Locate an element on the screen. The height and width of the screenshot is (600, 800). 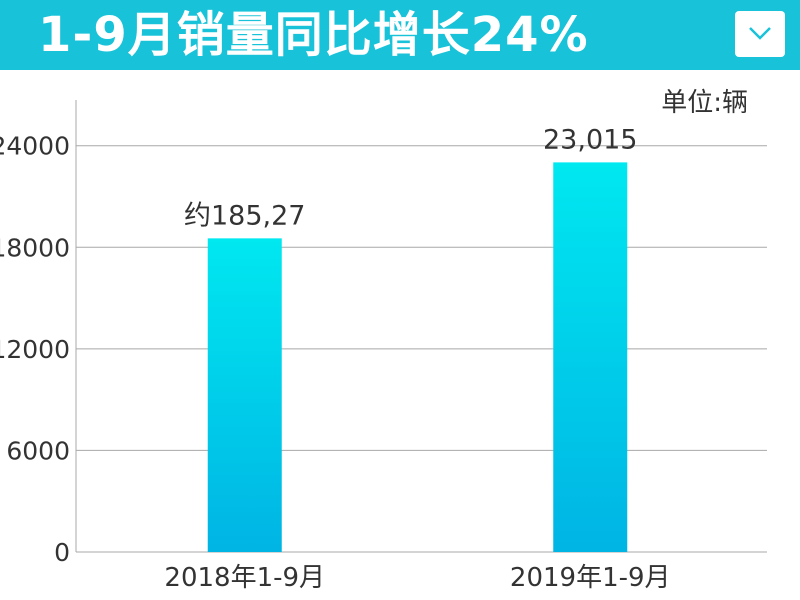
y-tick-label: 12000 is located at coordinates (35, 349).